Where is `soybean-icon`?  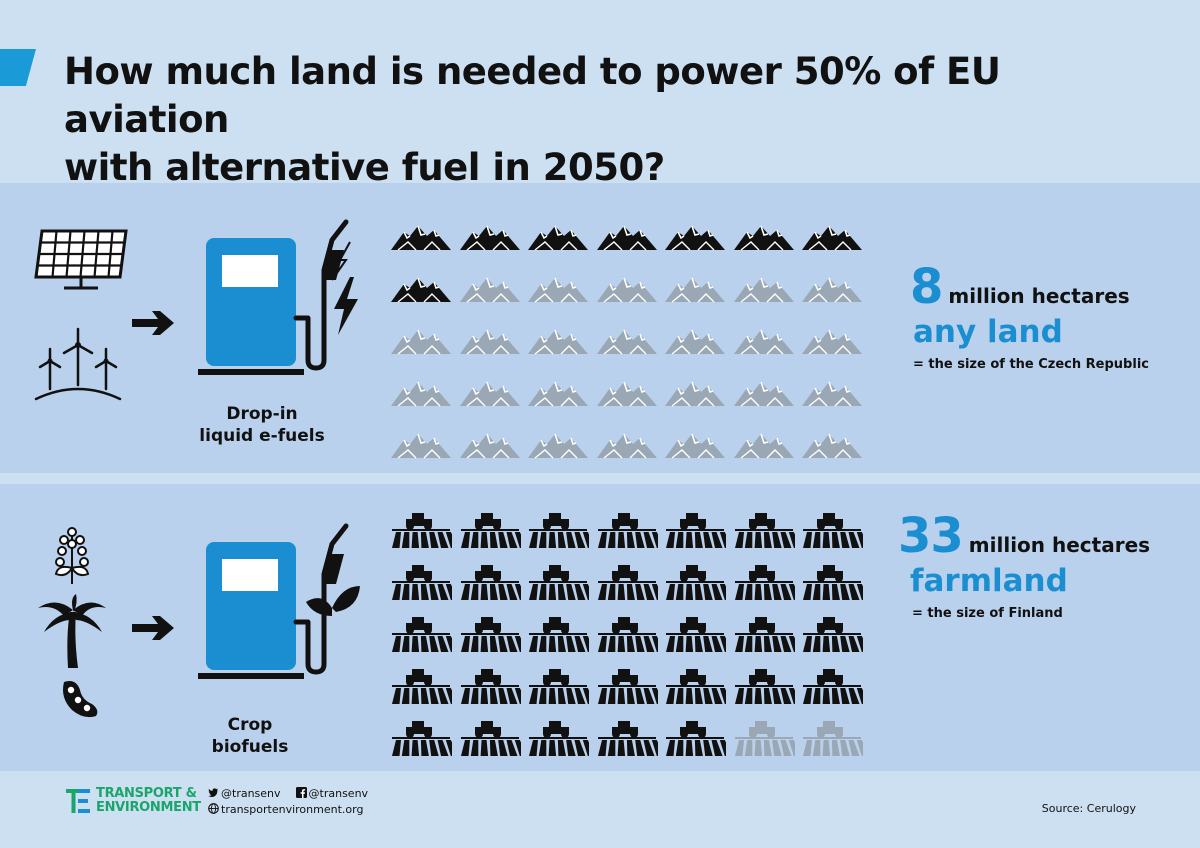 soybean-icon is located at coordinates (80, 699).